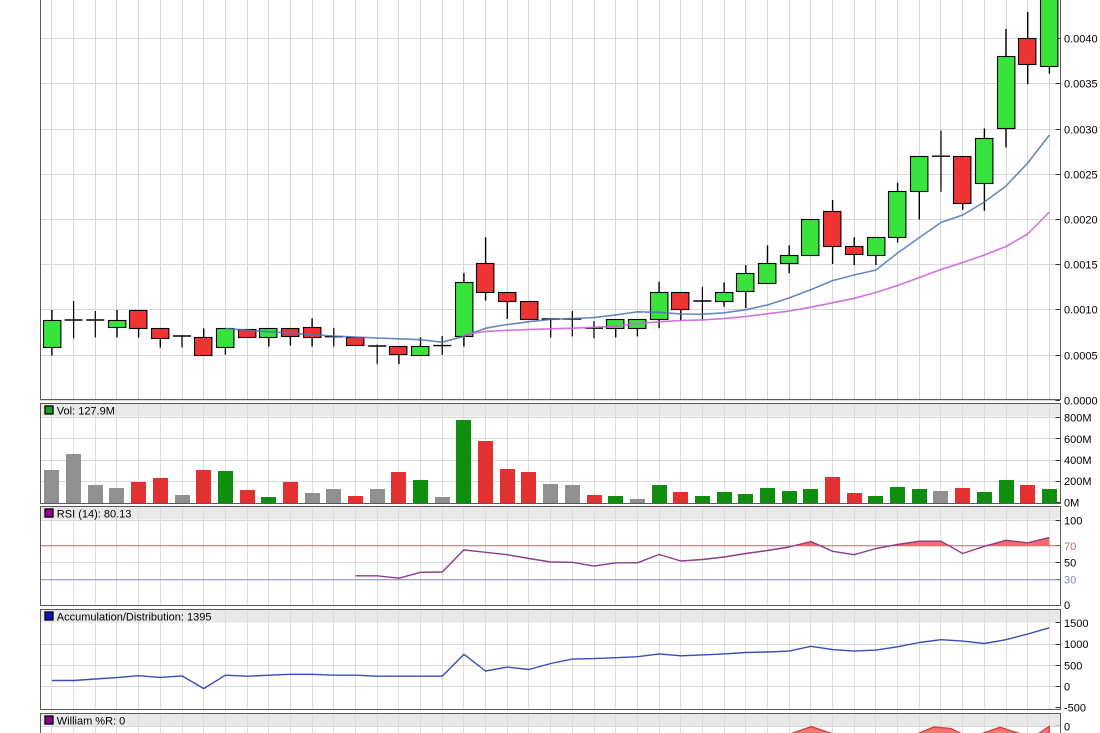 The image size is (1100, 733). What do you see at coordinates (1070, 564) in the screenshot?
I see `svg-text: 50` at bounding box center [1070, 564].